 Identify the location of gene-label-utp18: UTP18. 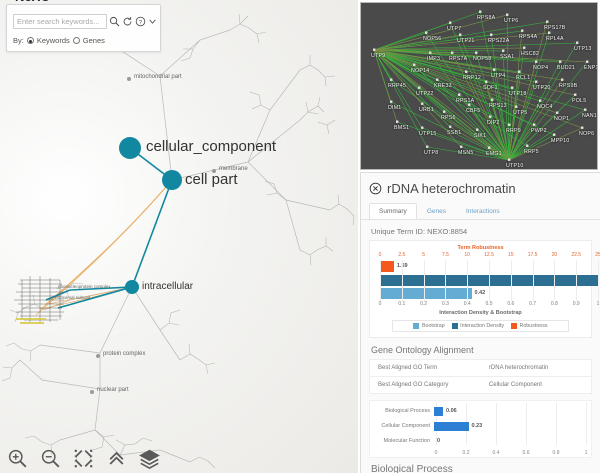
(518, 94).